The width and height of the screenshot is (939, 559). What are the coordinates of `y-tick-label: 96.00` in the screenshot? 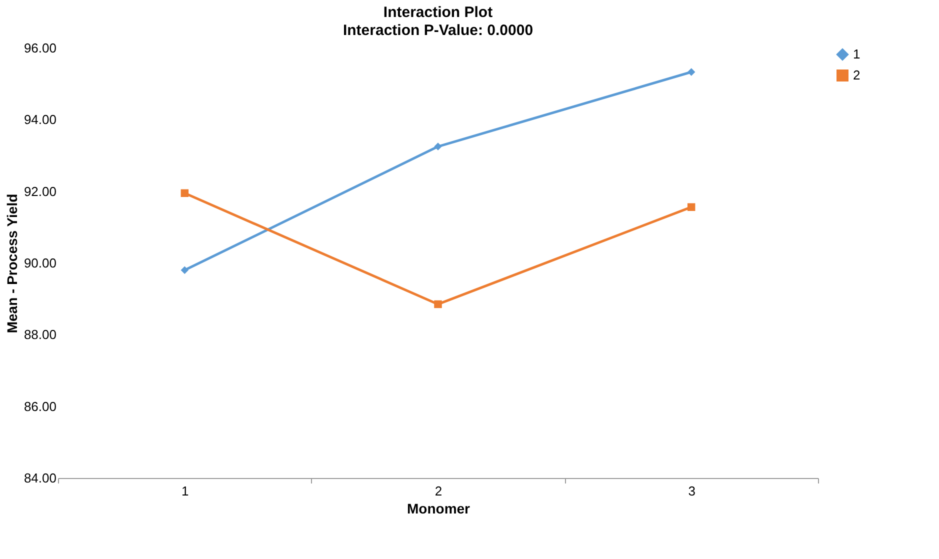 It's located at (40, 48).